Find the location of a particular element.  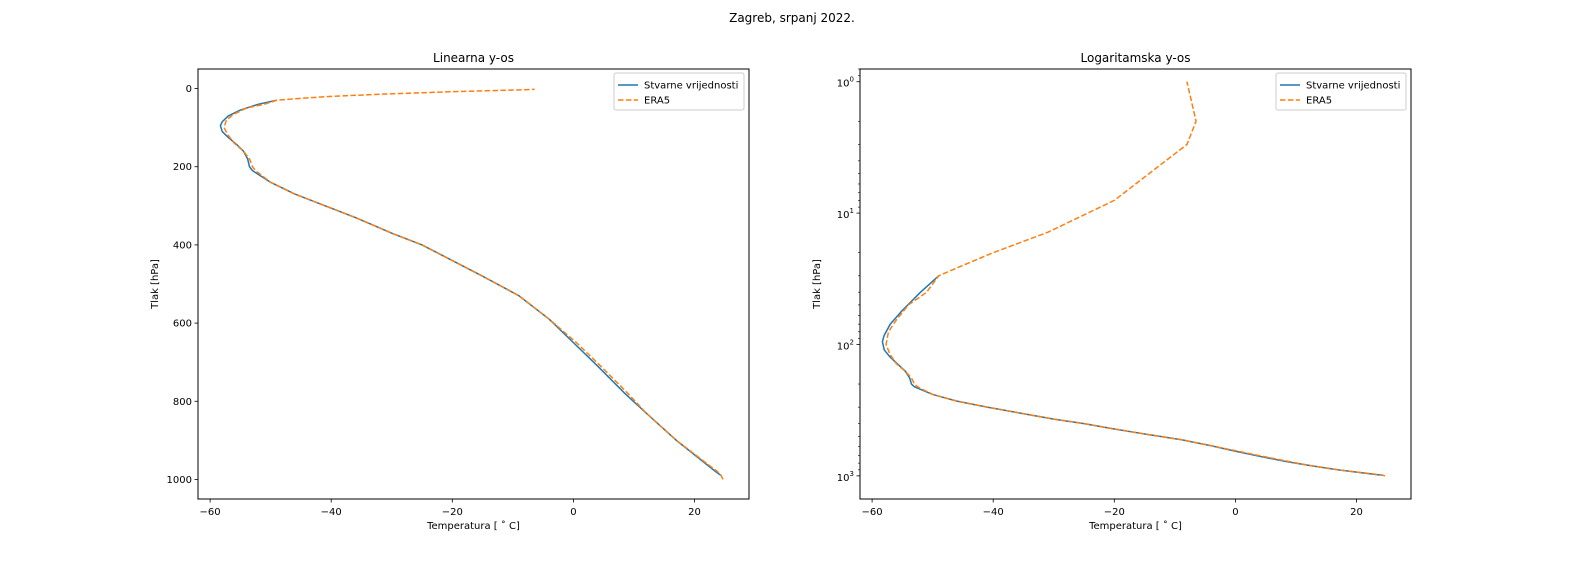

y-tick-label: 10² is located at coordinates (845, 345).